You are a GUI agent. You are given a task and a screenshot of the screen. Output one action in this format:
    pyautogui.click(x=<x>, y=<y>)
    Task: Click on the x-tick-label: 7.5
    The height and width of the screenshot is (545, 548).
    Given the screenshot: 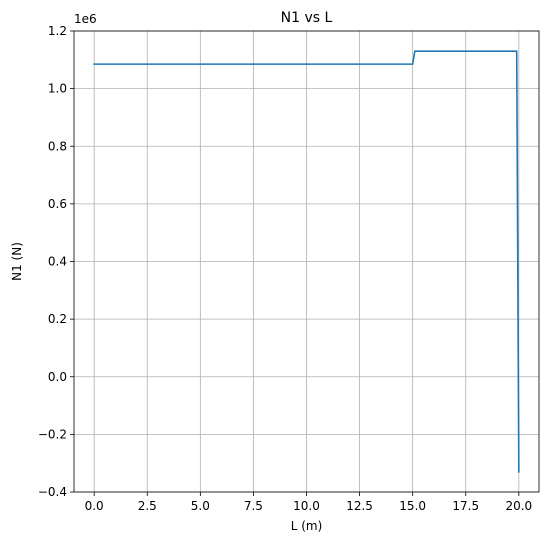 What is the action you would take?
    pyautogui.click(x=253, y=506)
    